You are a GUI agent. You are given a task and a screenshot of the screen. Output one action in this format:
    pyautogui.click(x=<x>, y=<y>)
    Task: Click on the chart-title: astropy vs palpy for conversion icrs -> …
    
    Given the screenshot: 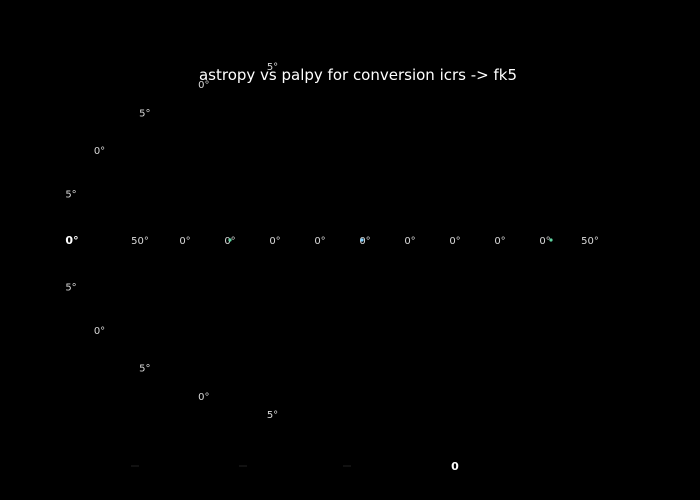 What is the action you would take?
    pyautogui.click(x=358, y=75)
    